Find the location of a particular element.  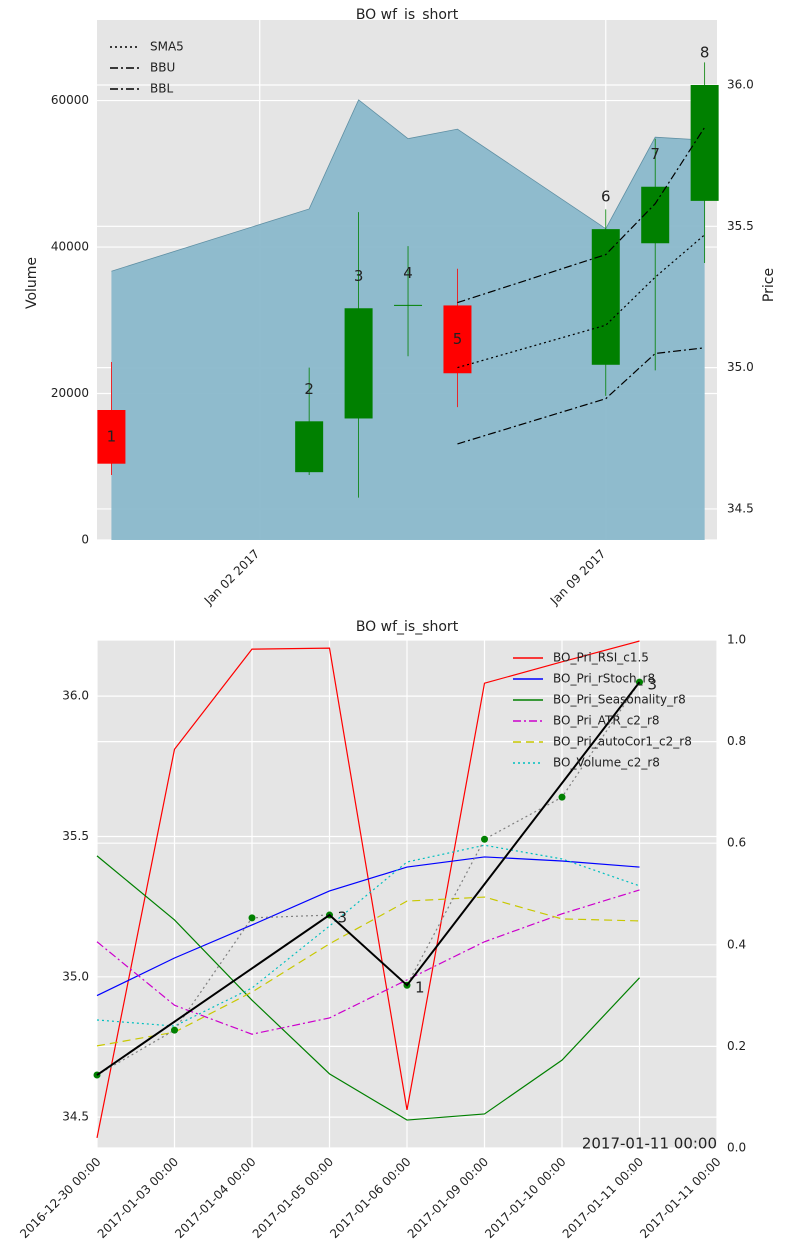

x-tick-label: 2017-01-04 00:00 is located at coordinates (215, 1198).